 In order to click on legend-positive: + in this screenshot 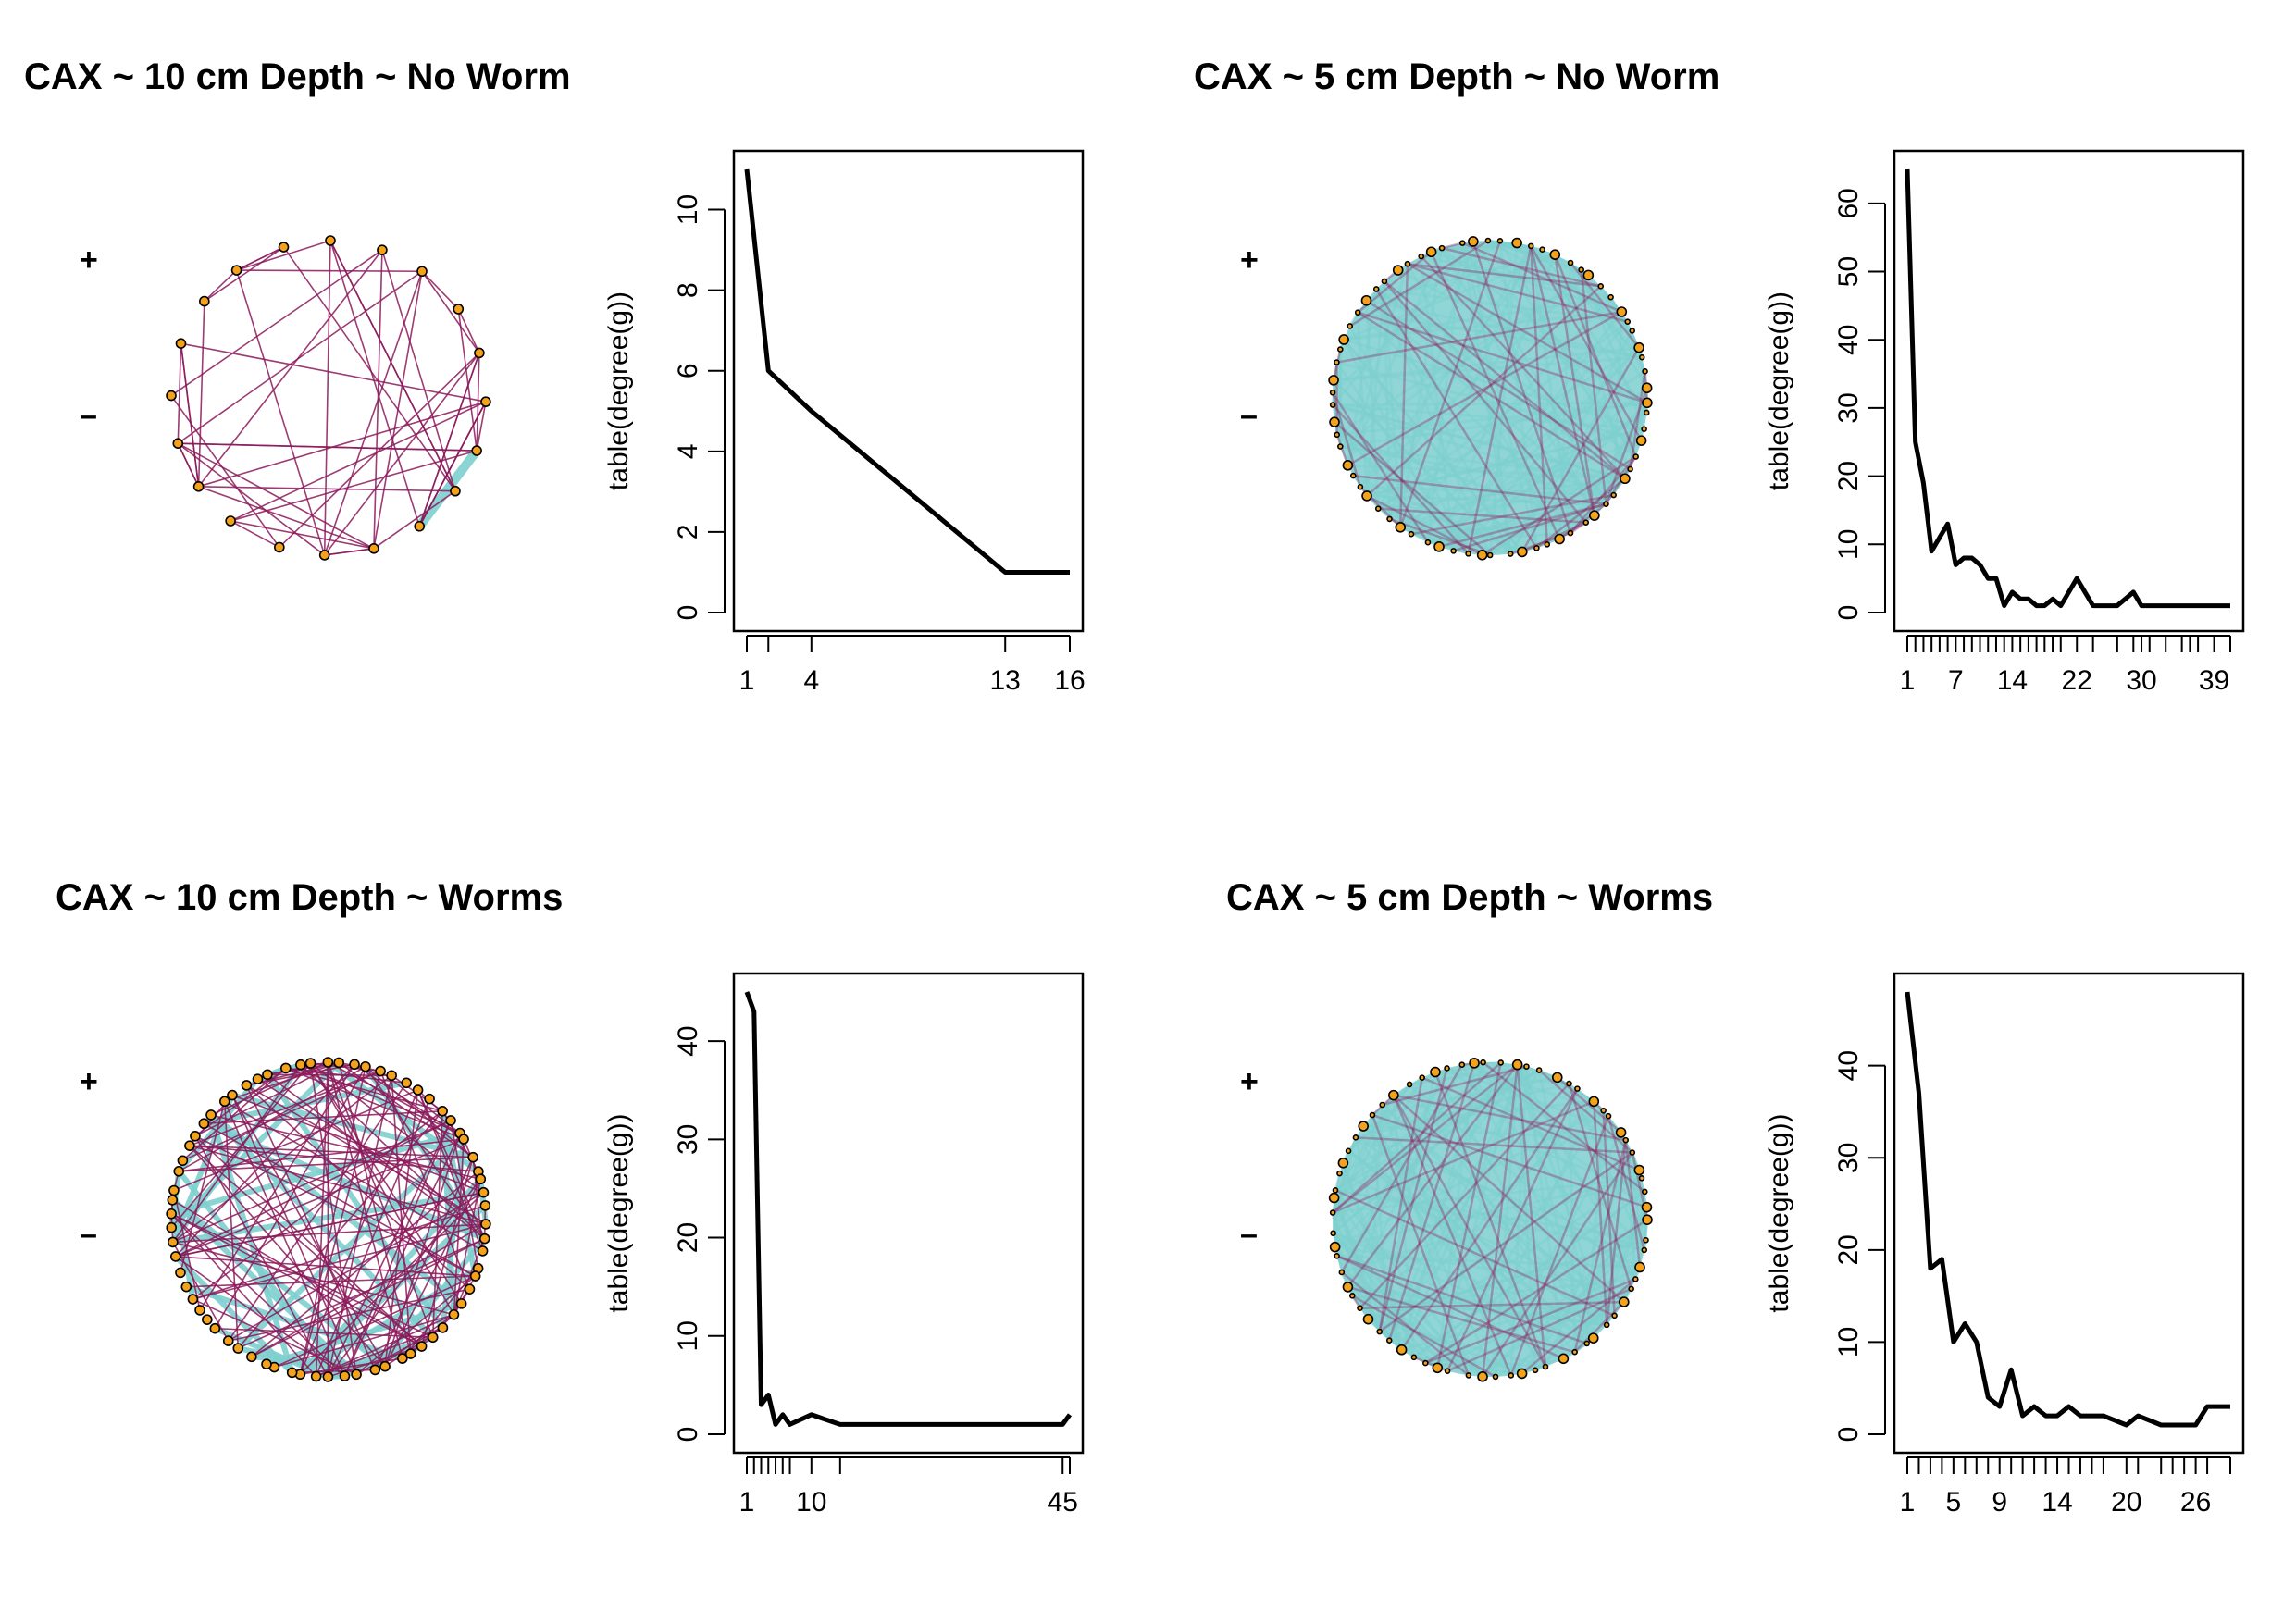, I will do `click(1250, 260)`.